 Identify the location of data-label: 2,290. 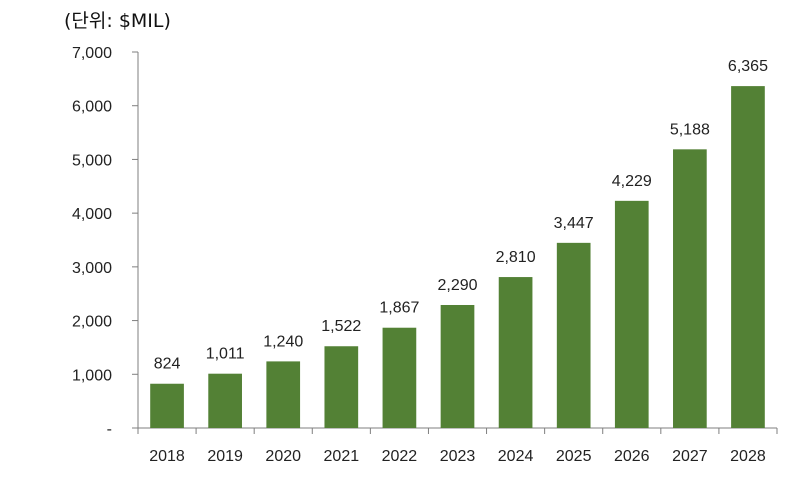
(457, 285).